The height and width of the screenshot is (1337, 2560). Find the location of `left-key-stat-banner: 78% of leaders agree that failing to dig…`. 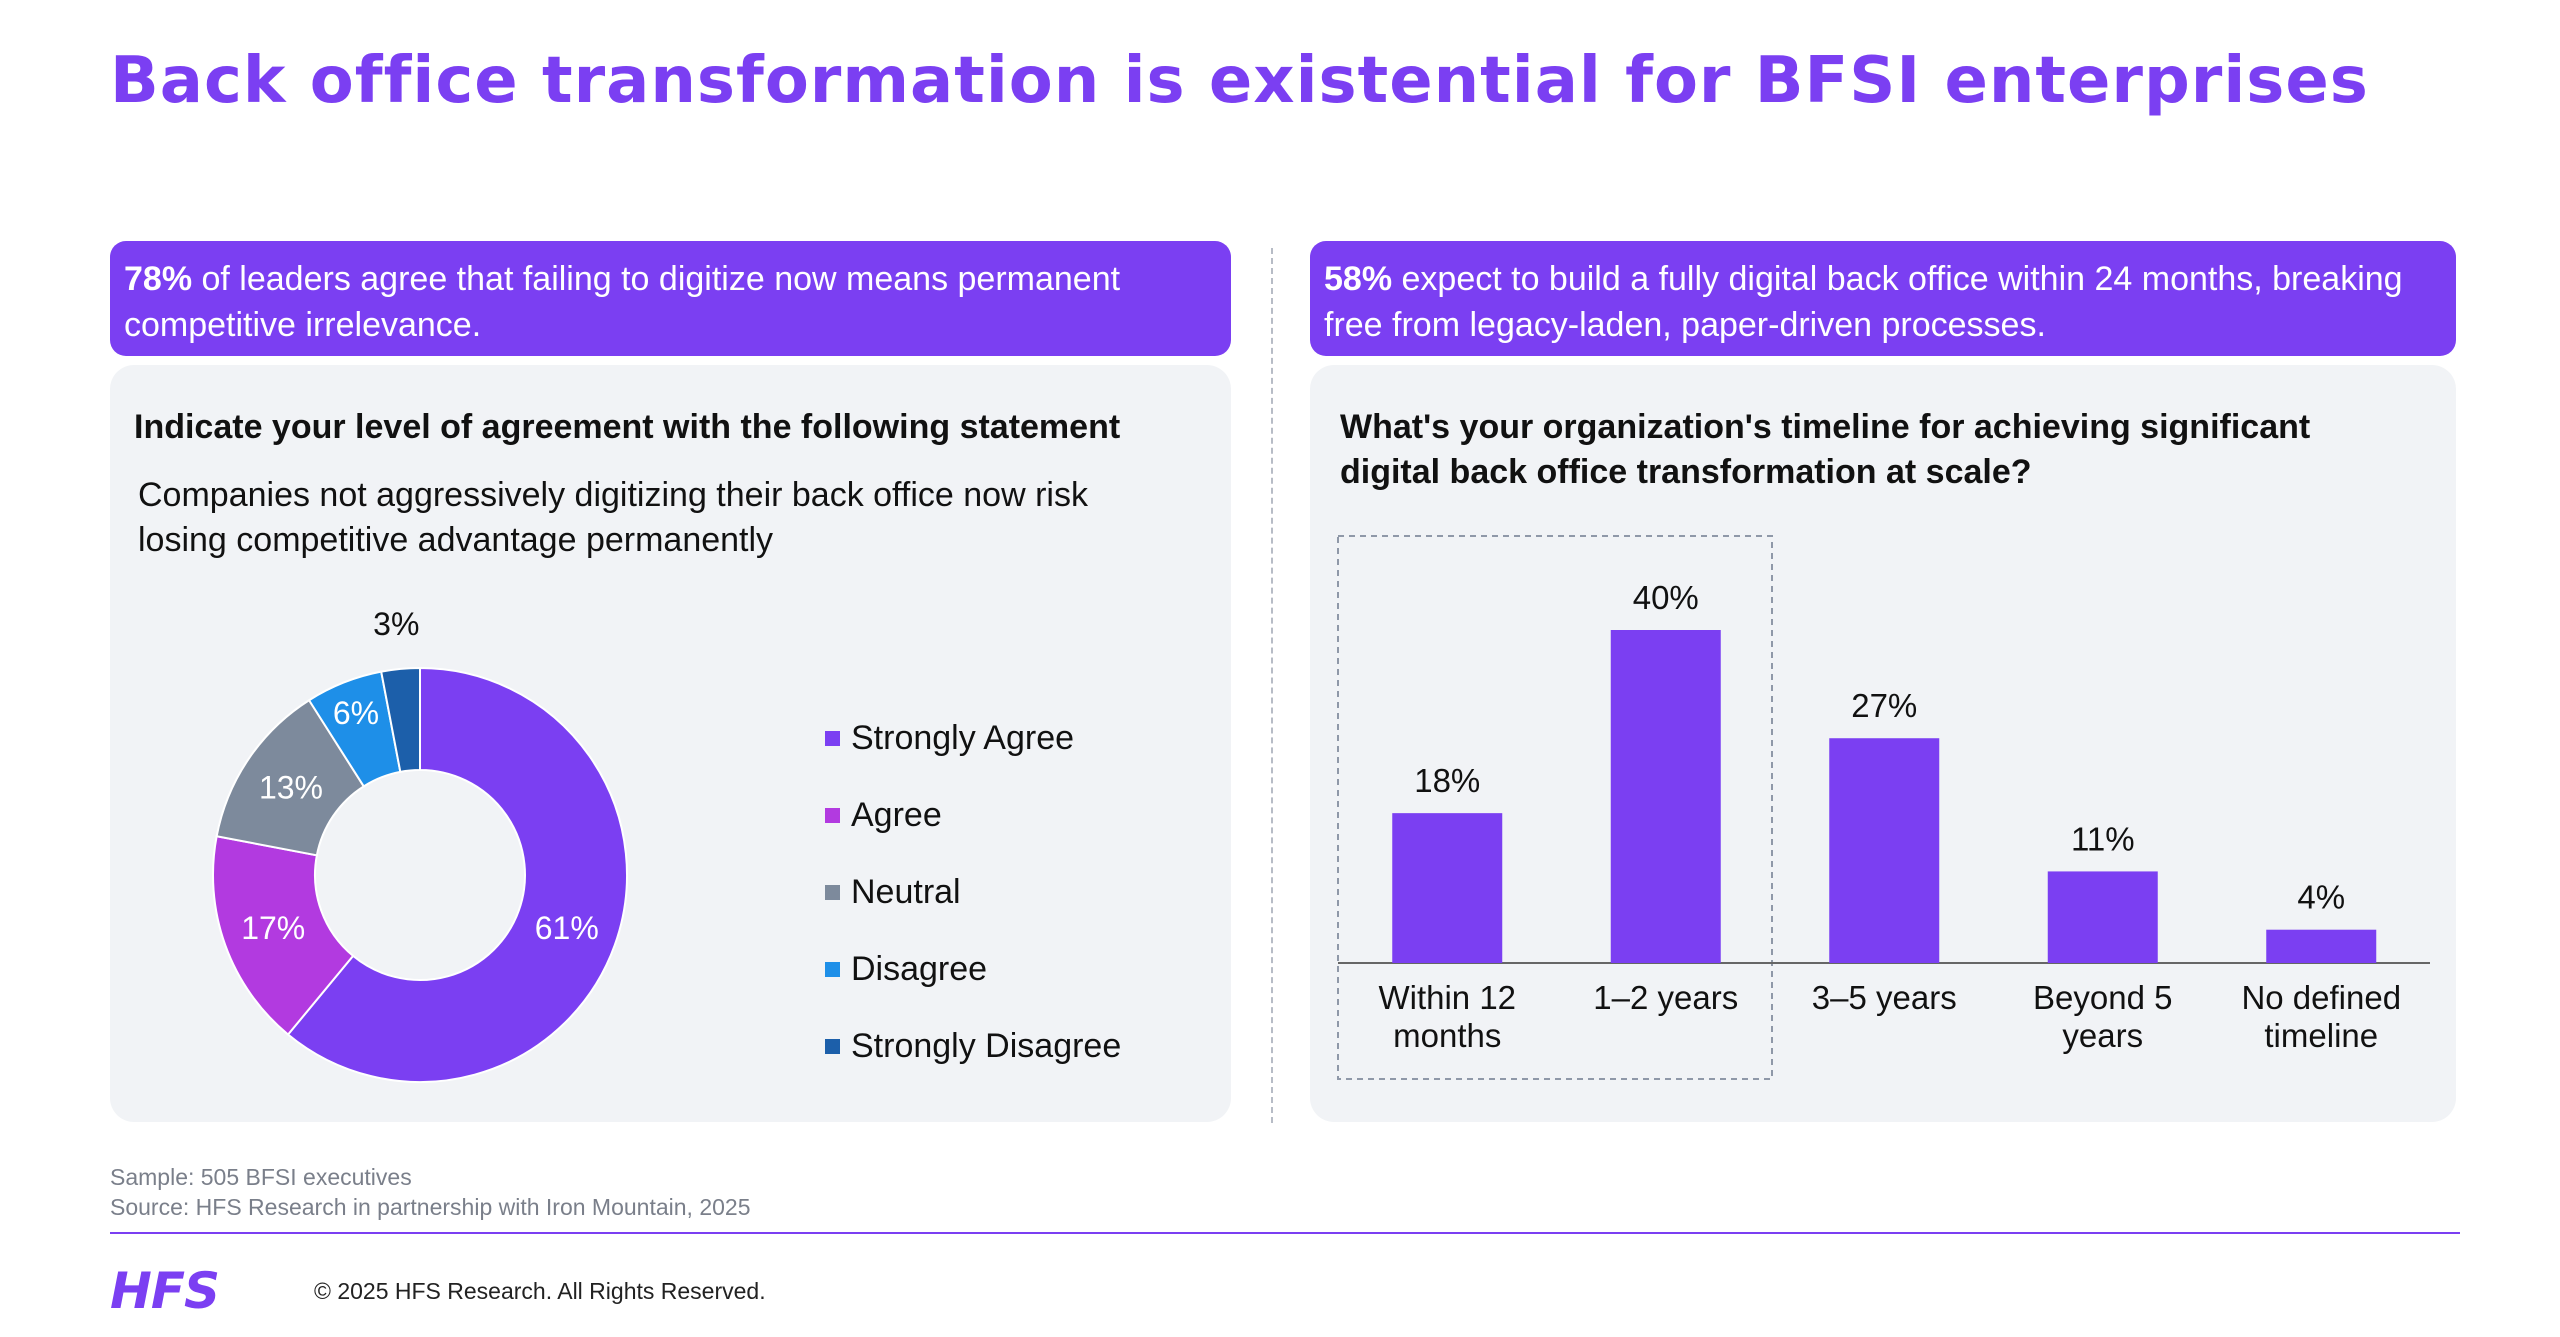

left-key-stat-banner: 78% of leaders agree that failing to dig… is located at coordinates (670, 298).